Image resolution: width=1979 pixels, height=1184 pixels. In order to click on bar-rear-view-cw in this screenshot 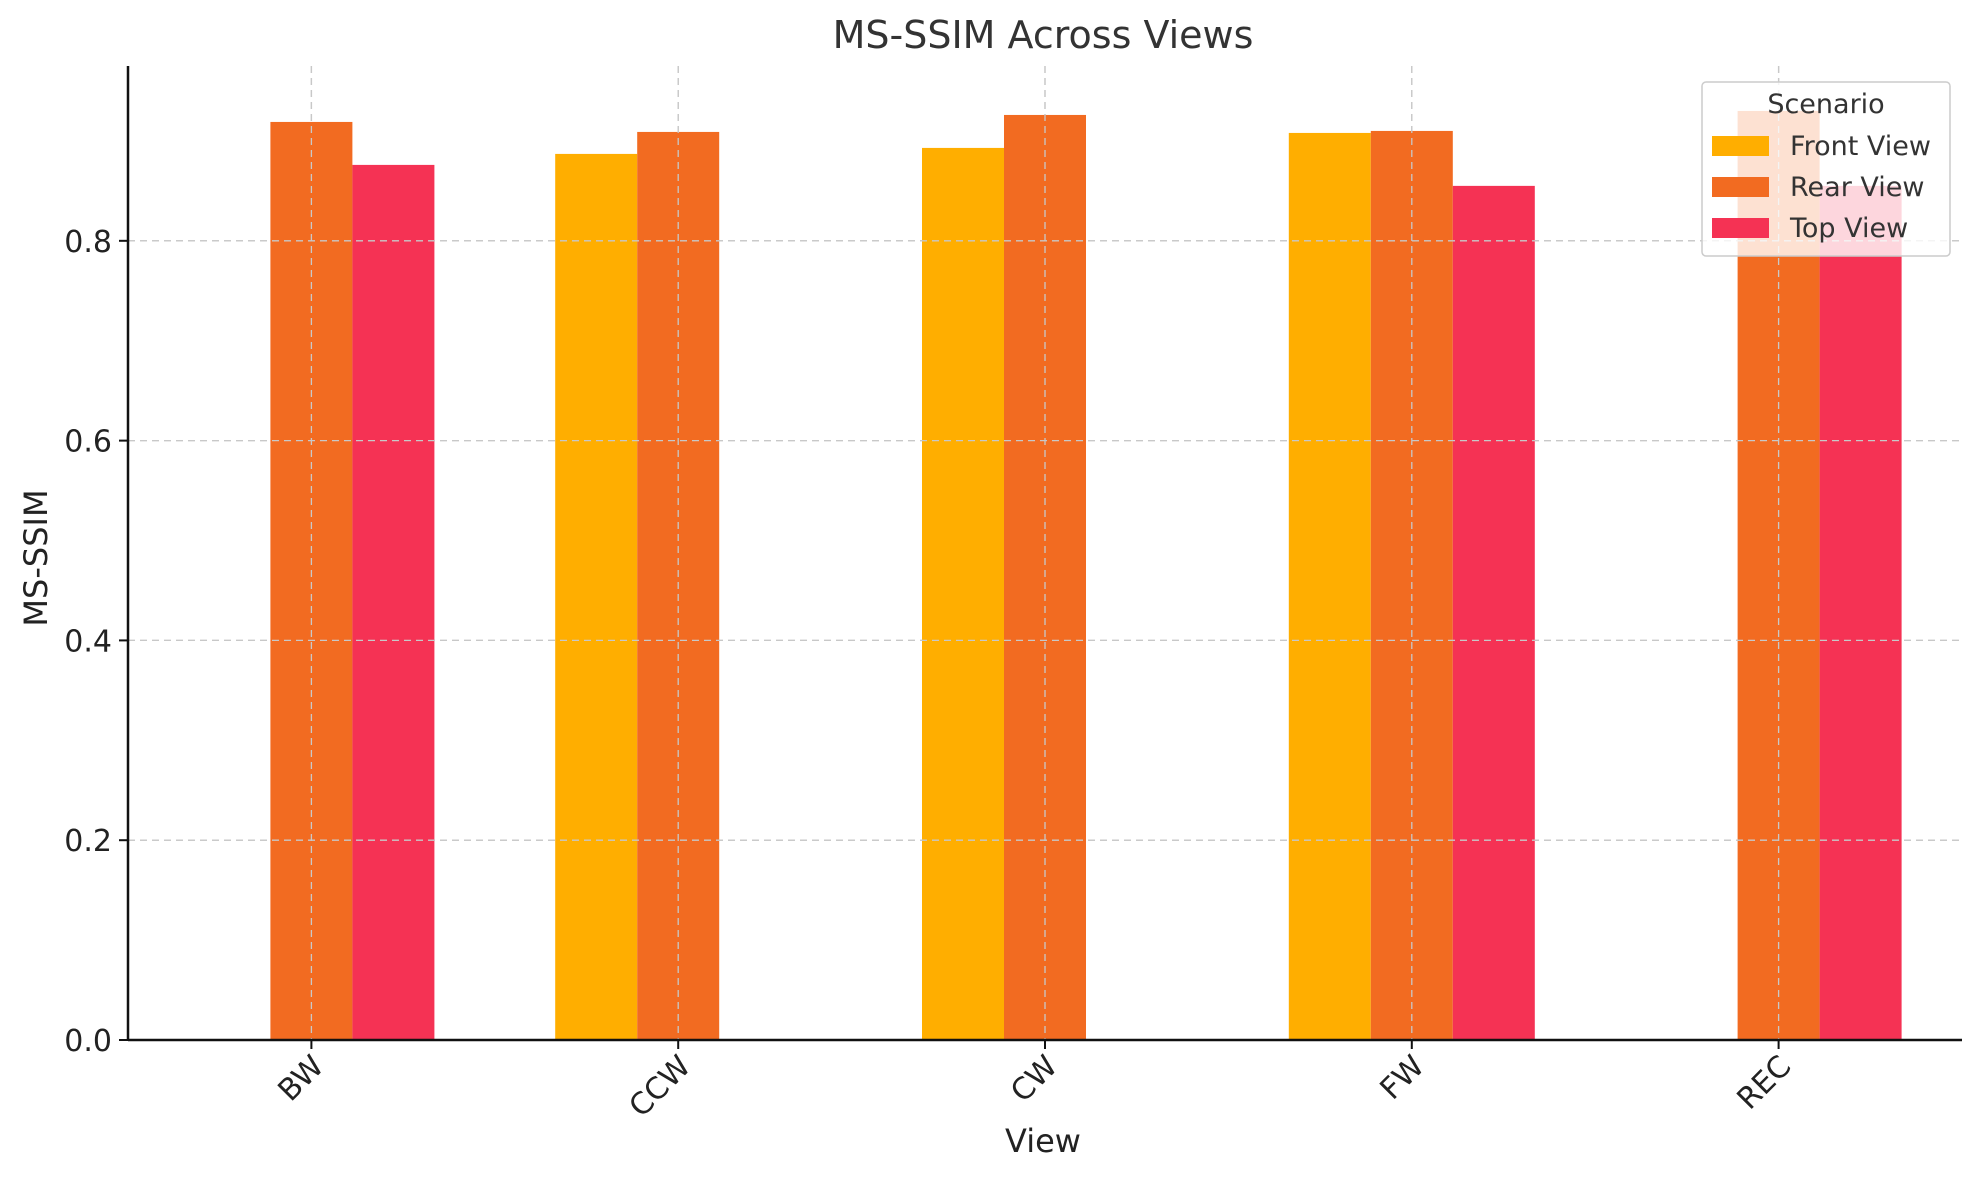, I will do `click(1045, 577)`.